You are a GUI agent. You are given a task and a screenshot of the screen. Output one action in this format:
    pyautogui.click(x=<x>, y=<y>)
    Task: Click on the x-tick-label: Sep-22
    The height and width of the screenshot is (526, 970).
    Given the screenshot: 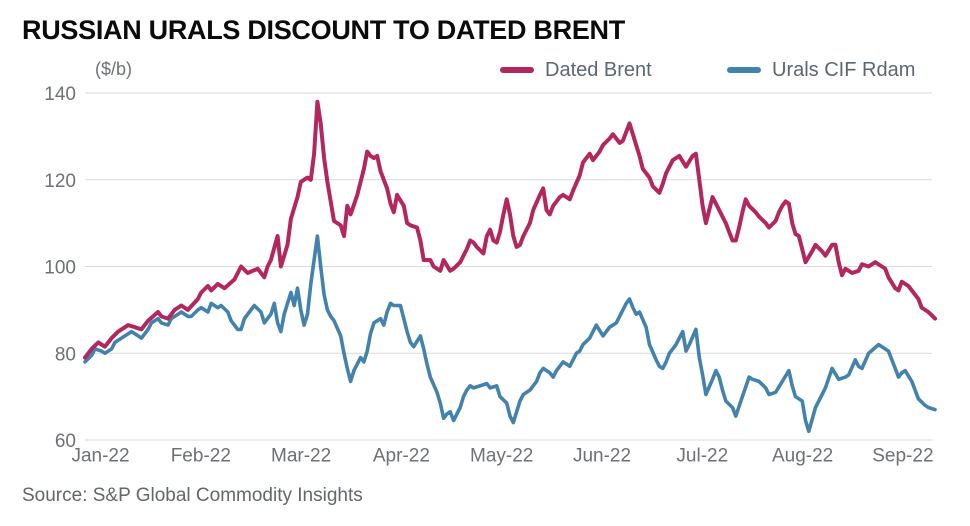 What is the action you would take?
    pyautogui.click(x=902, y=456)
    